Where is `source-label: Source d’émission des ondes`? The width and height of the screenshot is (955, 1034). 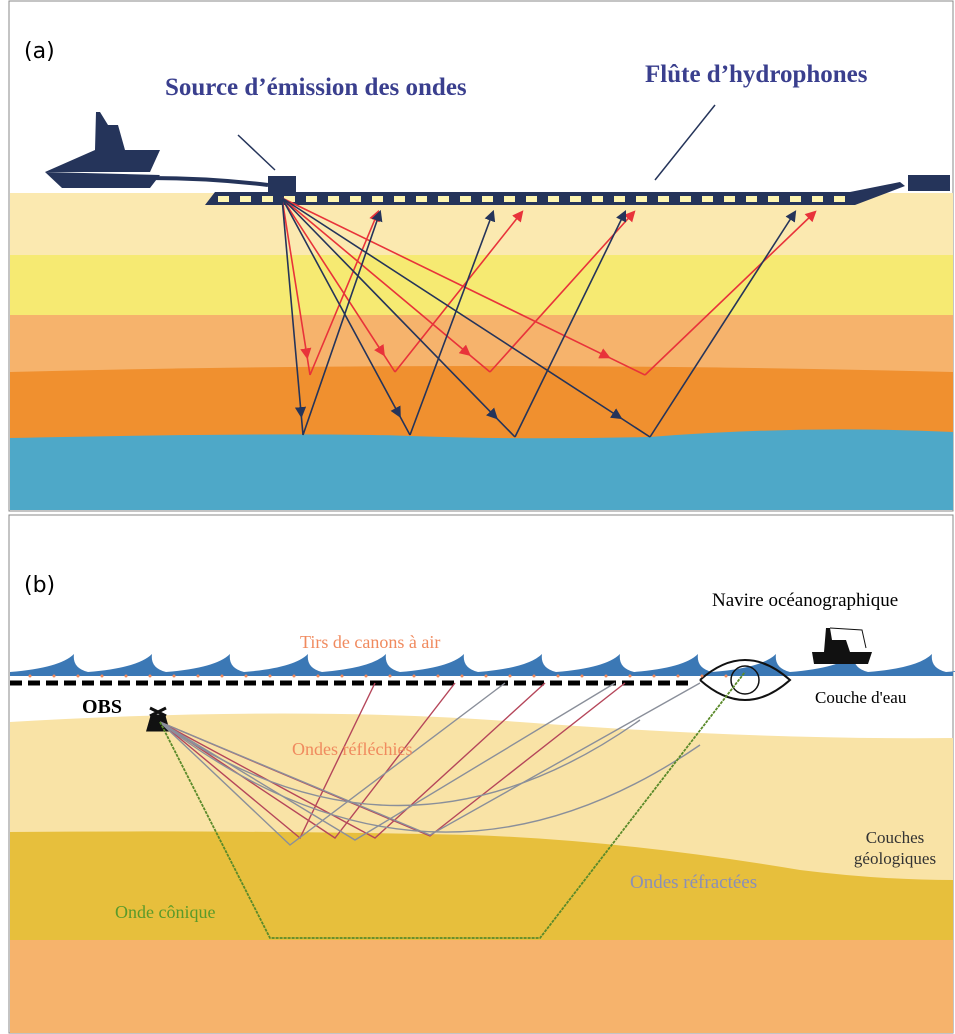 source-label: Source d’émission des ondes is located at coordinates (316, 87).